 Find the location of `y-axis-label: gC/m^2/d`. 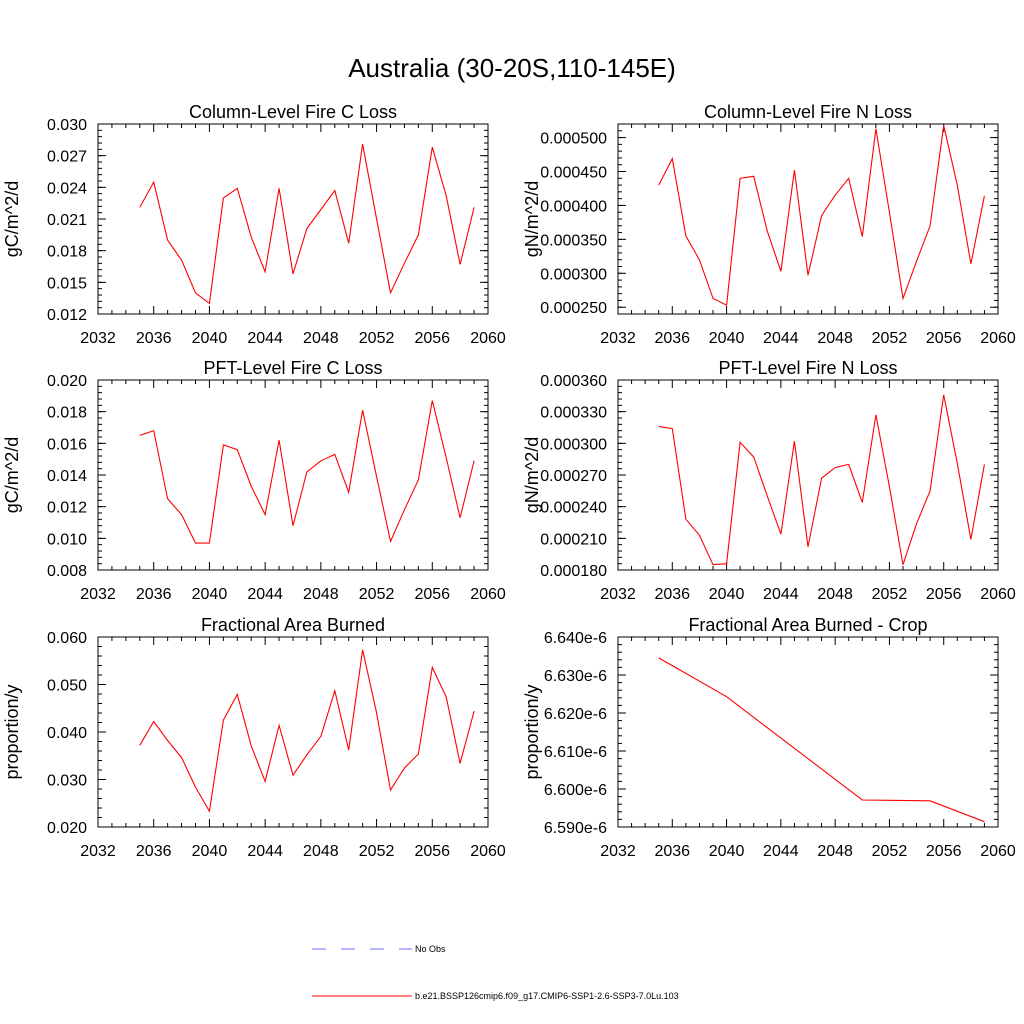

y-axis-label: gC/m^2/d is located at coordinates (12, 219).